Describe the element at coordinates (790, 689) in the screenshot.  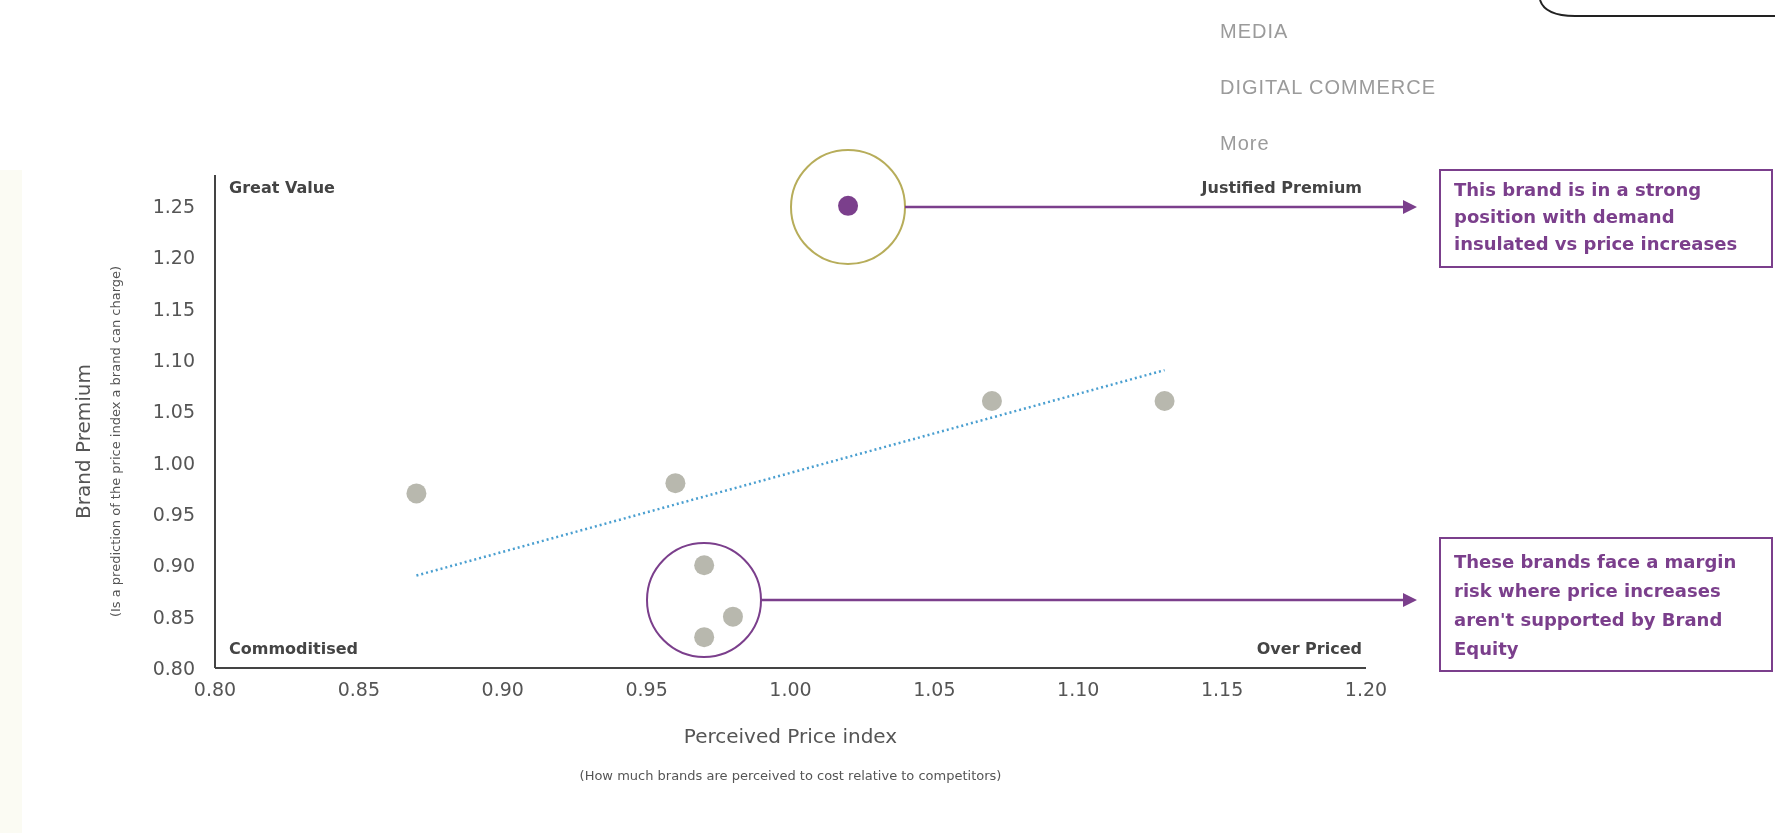
I see `x-tick-label: 1.00` at that location.